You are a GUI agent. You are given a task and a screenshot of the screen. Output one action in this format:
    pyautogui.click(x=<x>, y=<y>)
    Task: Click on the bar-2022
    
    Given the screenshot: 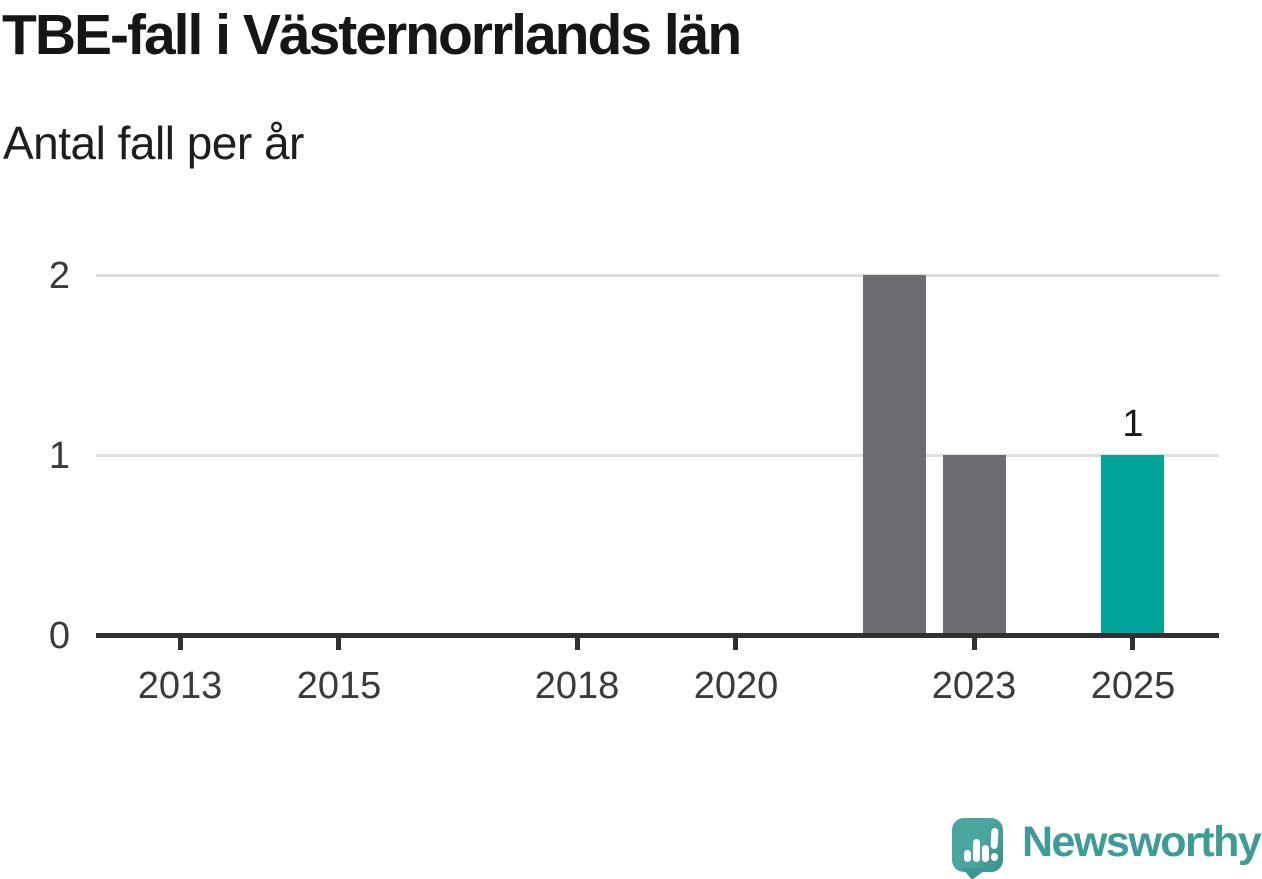 What is the action you would take?
    pyautogui.click(x=894, y=456)
    